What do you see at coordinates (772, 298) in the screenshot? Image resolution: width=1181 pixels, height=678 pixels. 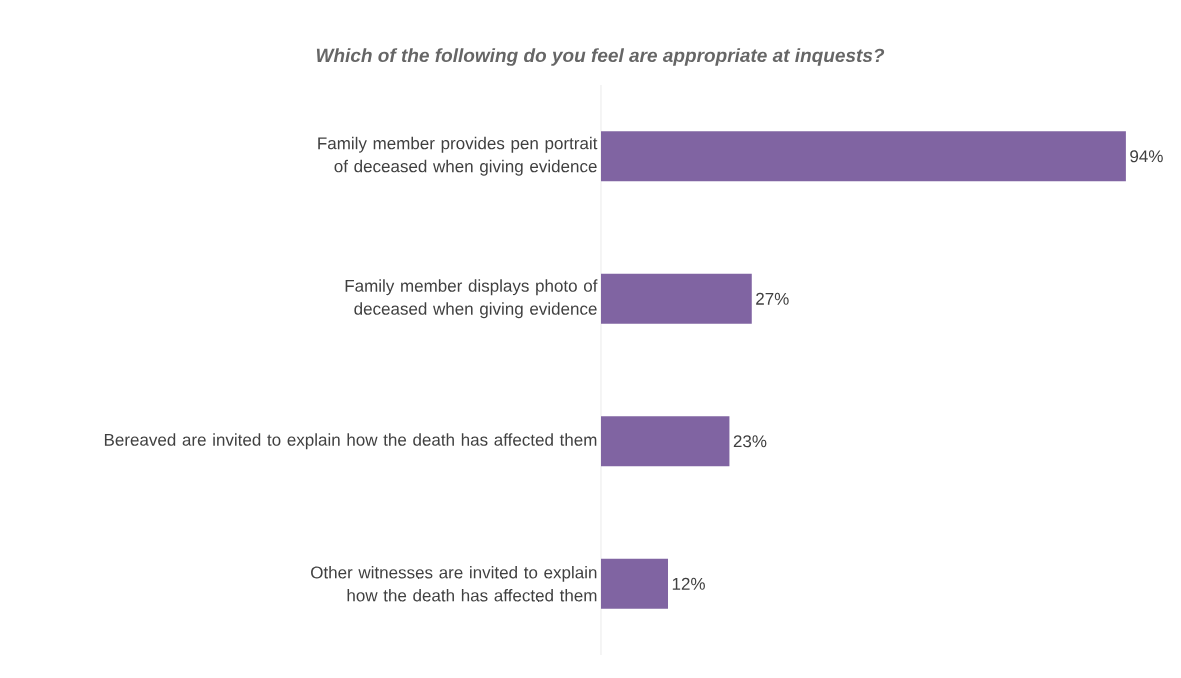 I see `data-label: 27%` at bounding box center [772, 298].